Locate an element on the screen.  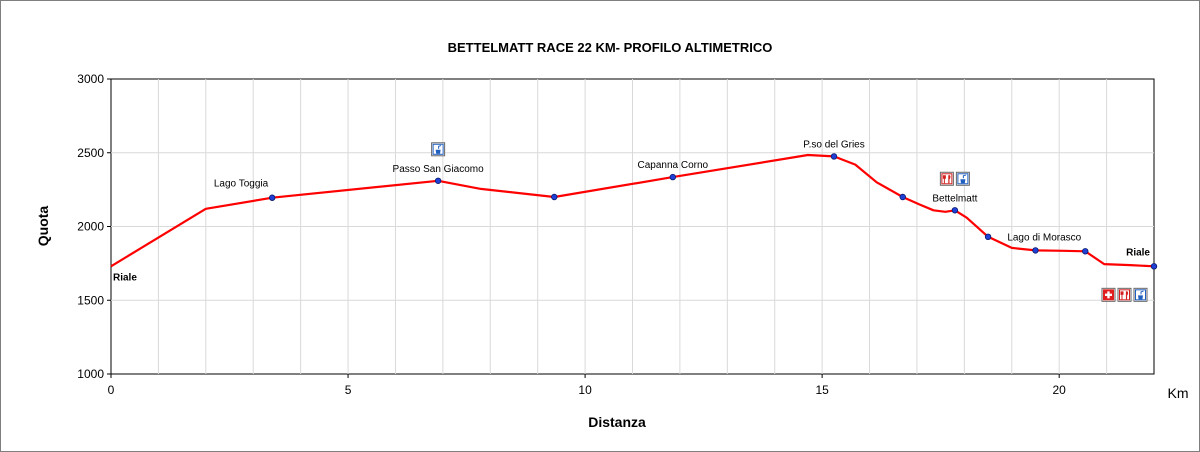
waypoint-label: Bettelmatt is located at coordinates (954, 198).